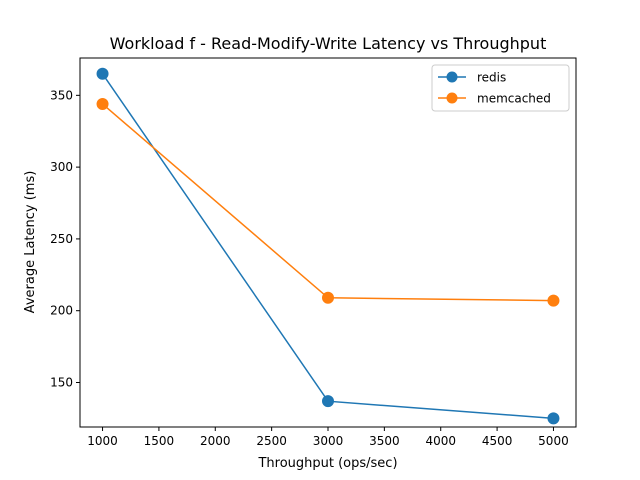  I want to click on x-tick-label: 1500, so click(159, 441).